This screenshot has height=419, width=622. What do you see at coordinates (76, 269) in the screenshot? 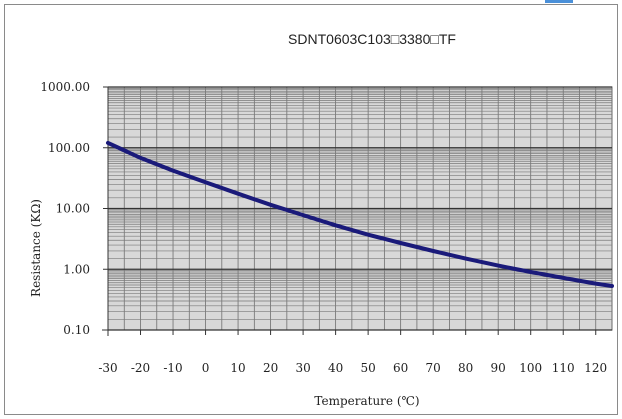
I see `y-tick-label: 1.00` at bounding box center [76, 269].